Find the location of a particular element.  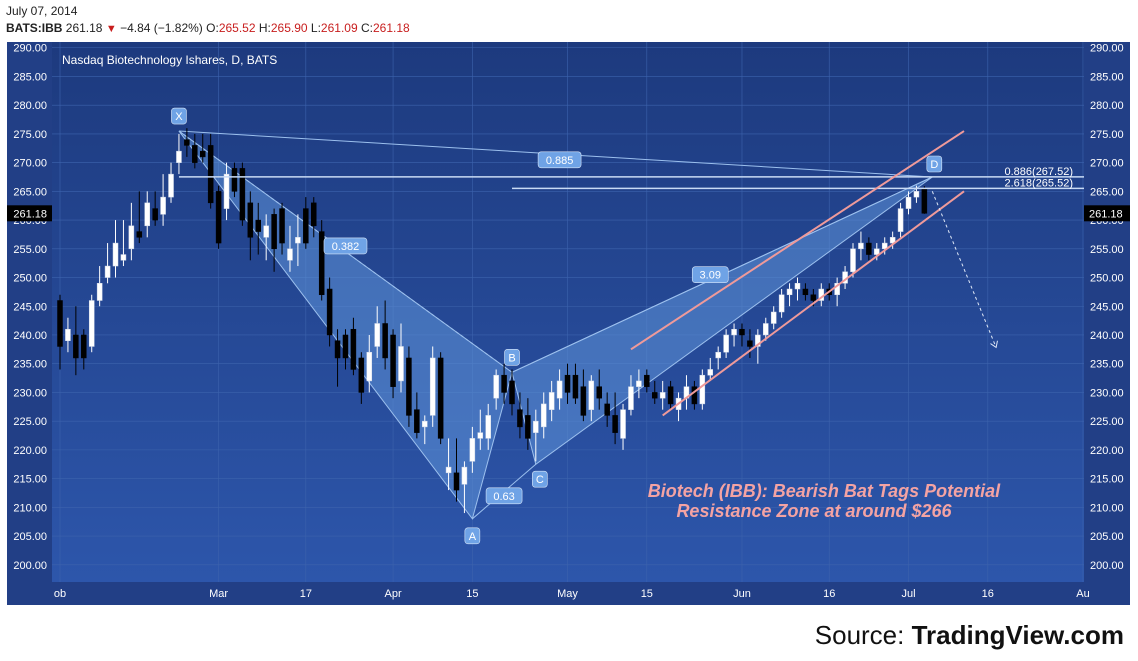

y-tick-label-left: 250.00 is located at coordinates (30, 279).